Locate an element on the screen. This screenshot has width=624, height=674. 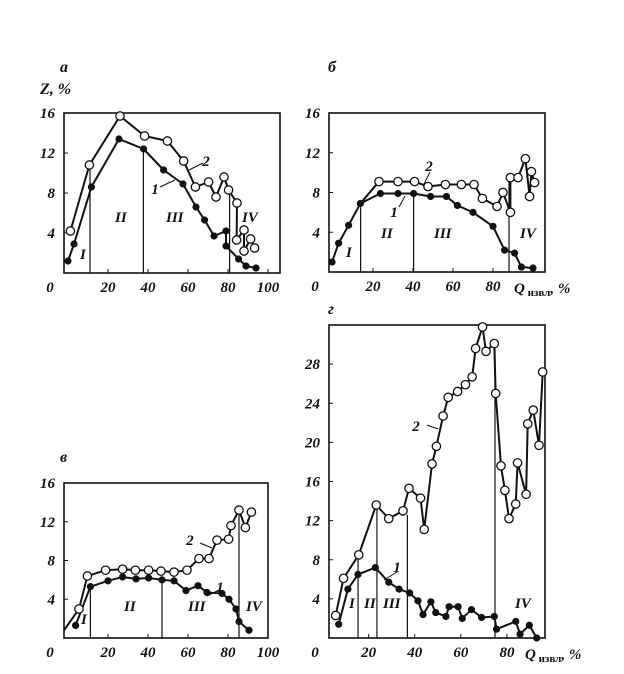
stage-label: I is located at coordinates (83, 255).